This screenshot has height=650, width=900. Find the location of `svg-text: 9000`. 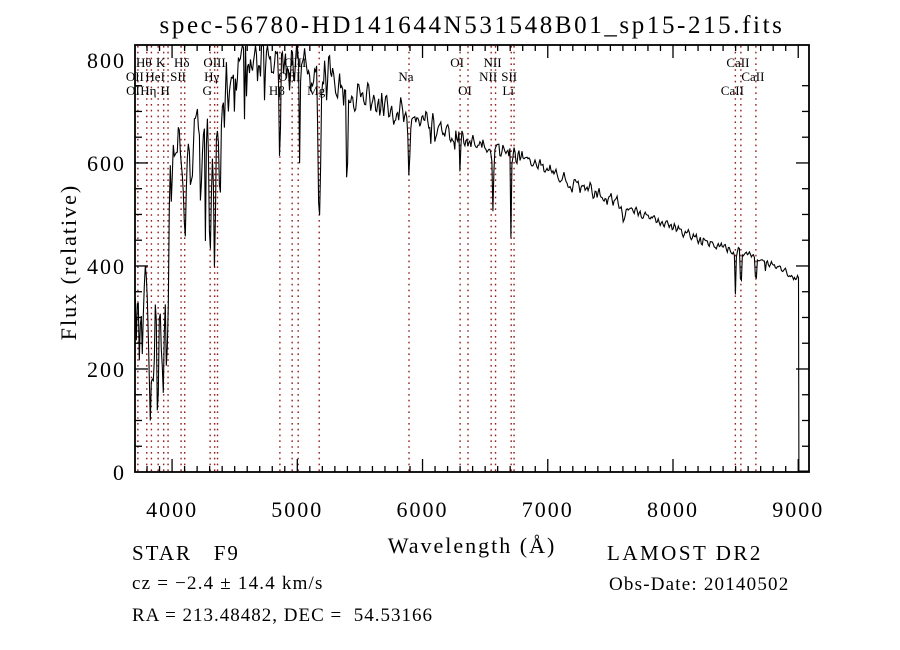

svg-text: 9000 is located at coordinates (798, 509).